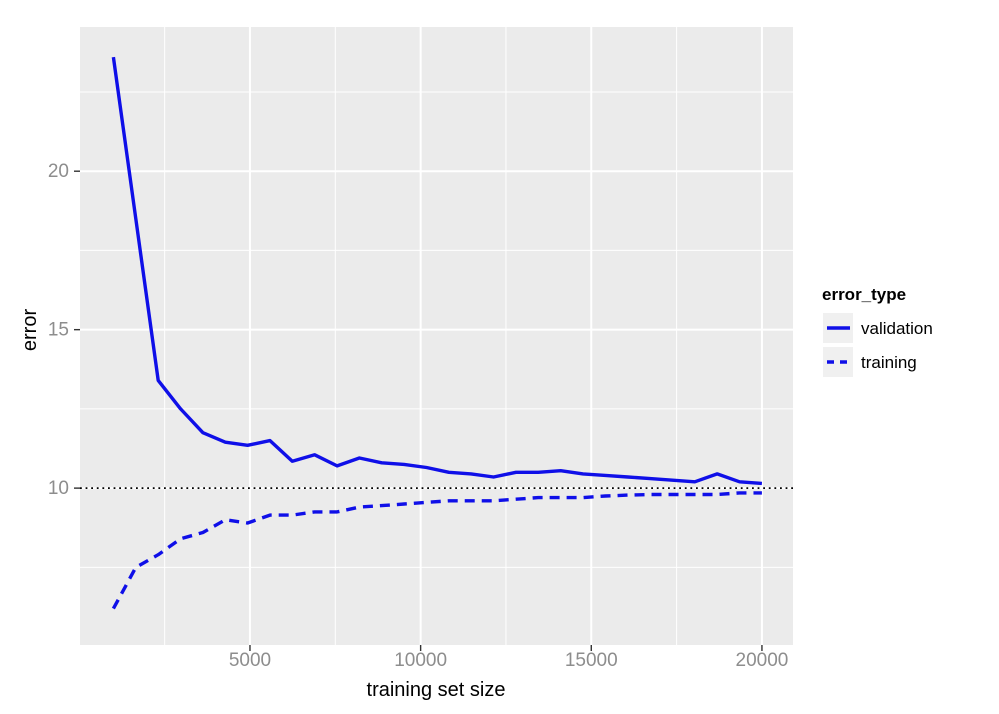 The height and width of the screenshot is (714, 999). What do you see at coordinates (58, 330) in the screenshot?
I see `y-tick-label: 15` at bounding box center [58, 330].